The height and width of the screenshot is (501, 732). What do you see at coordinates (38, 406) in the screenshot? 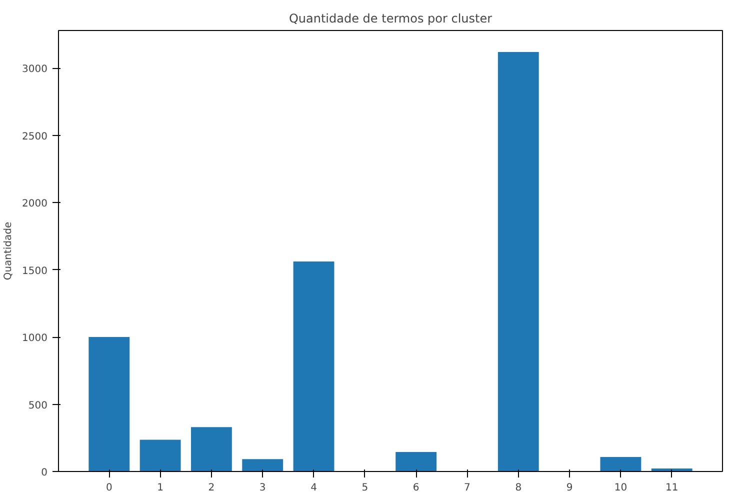
I see `y-tick-label: 500` at bounding box center [38, 406].